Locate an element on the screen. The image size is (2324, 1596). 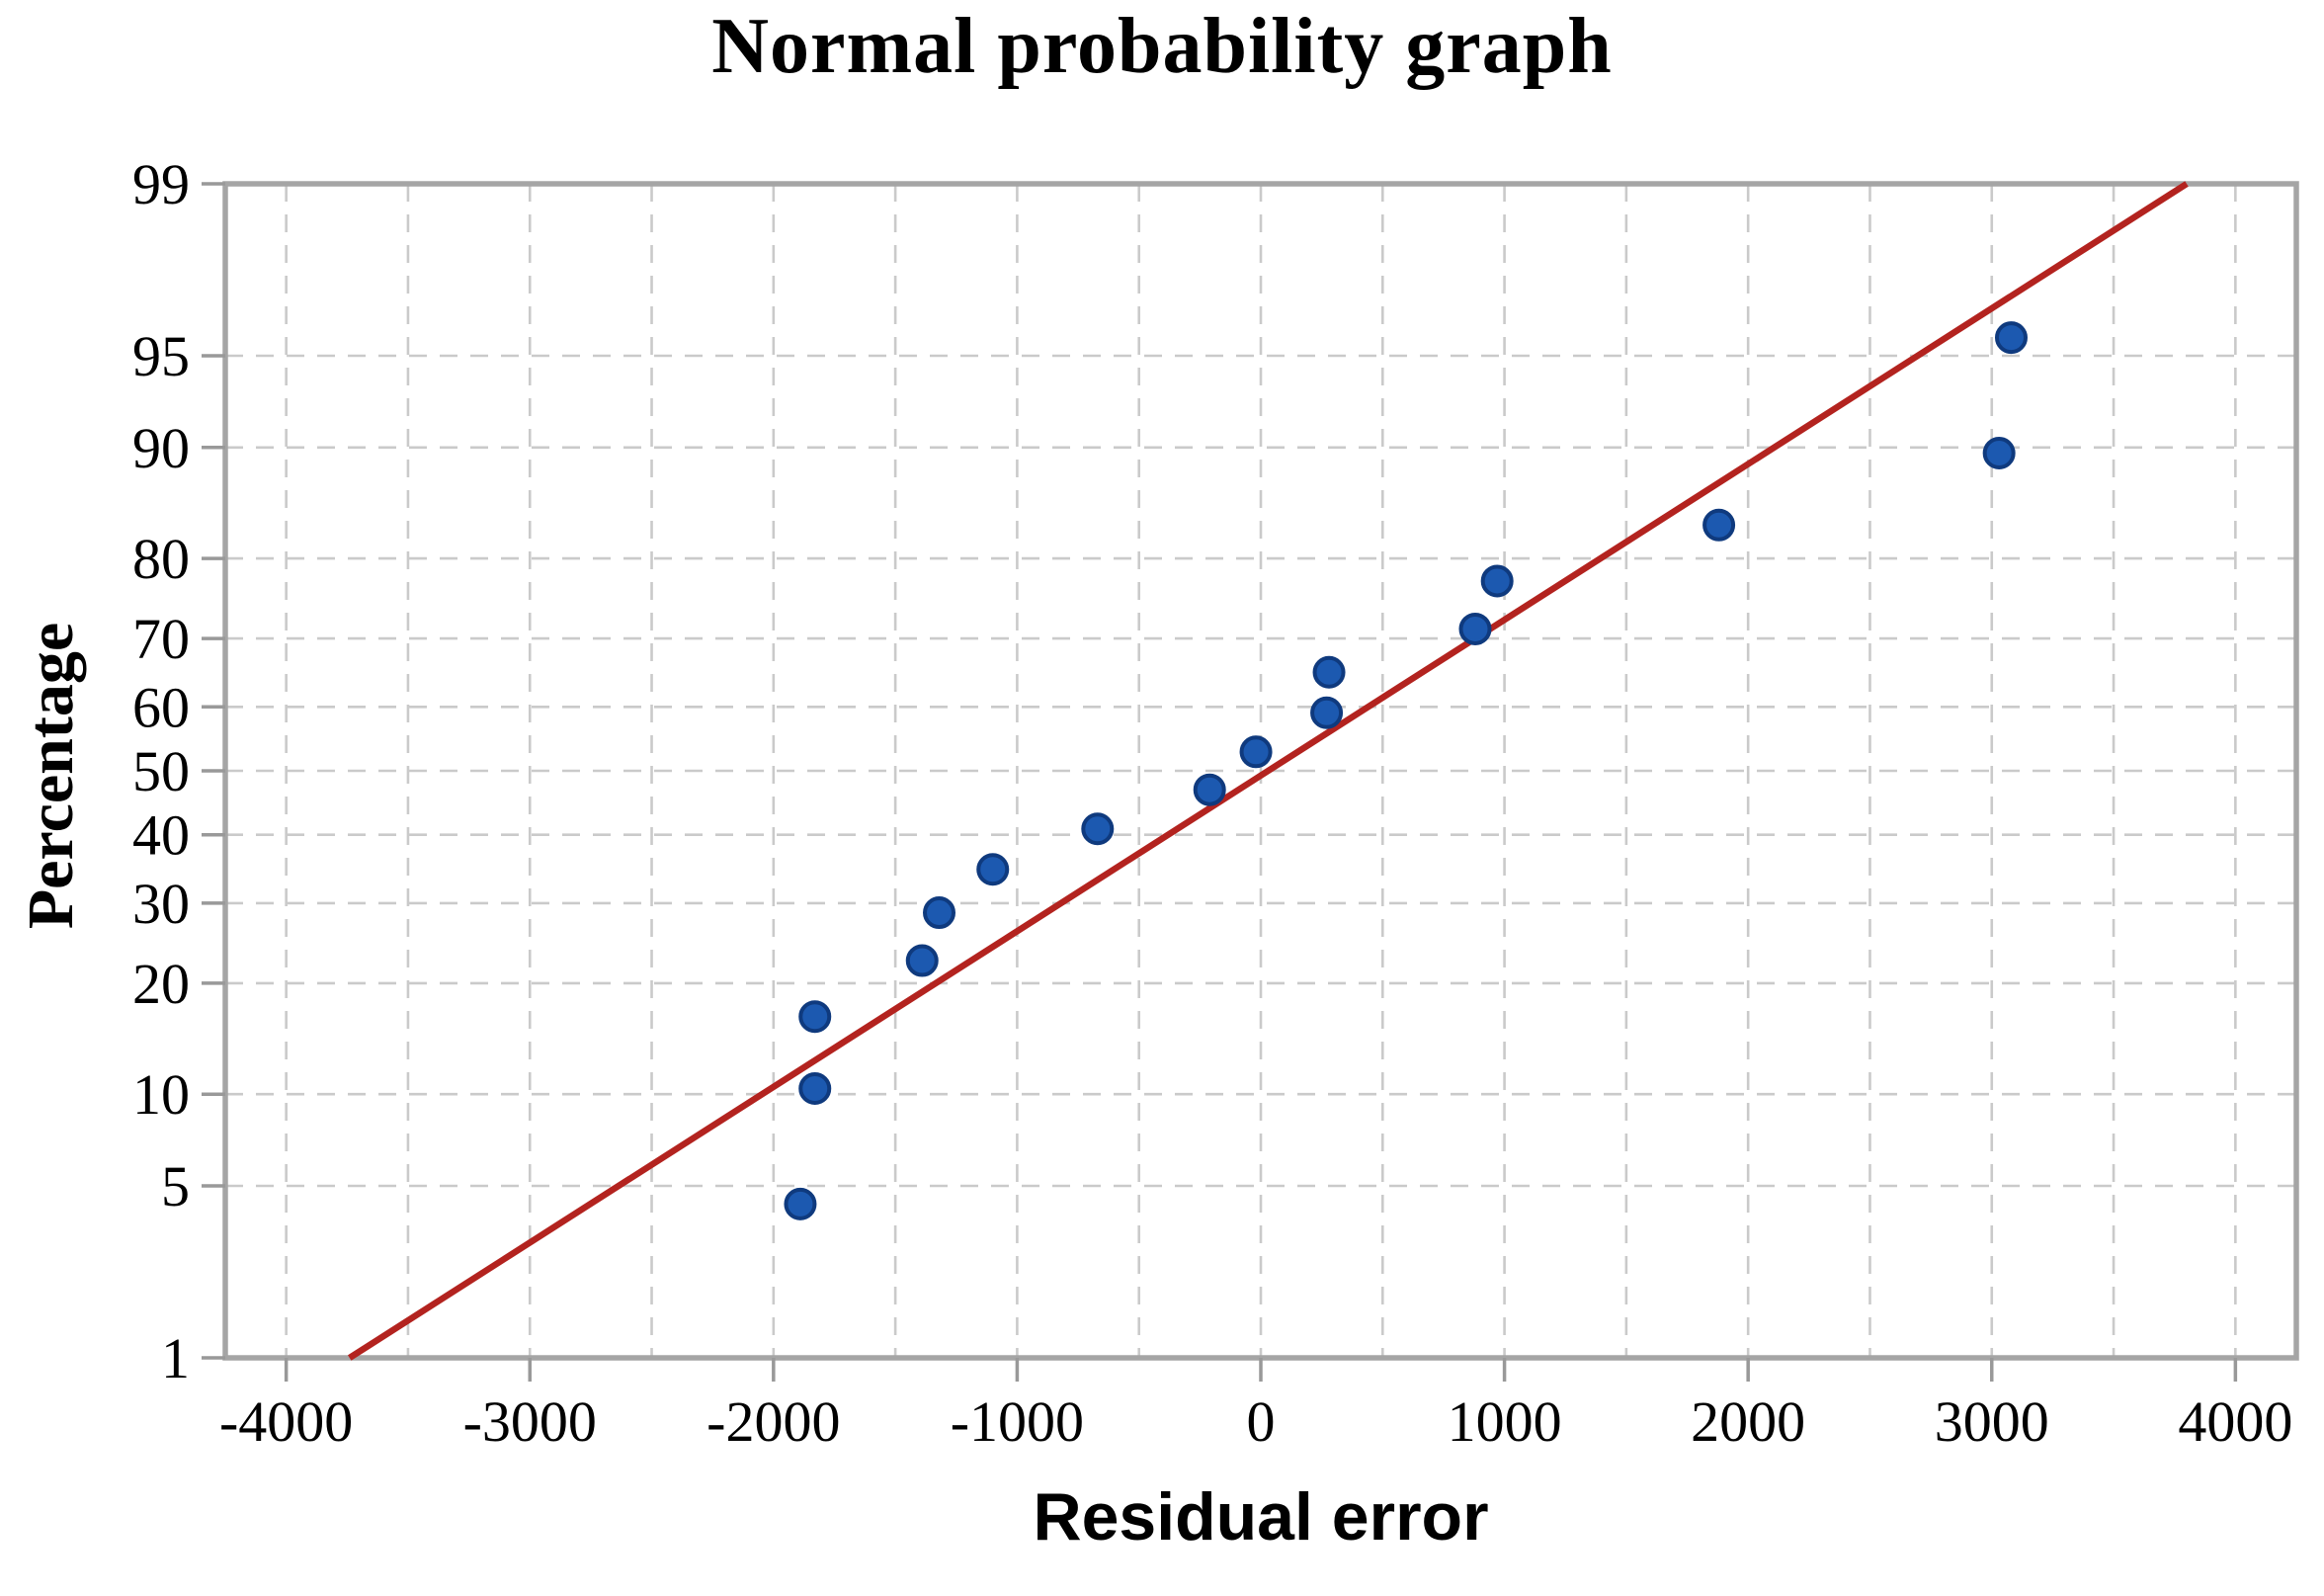
x-tick-label: 1000 is located at coordinates (1505, 1421).